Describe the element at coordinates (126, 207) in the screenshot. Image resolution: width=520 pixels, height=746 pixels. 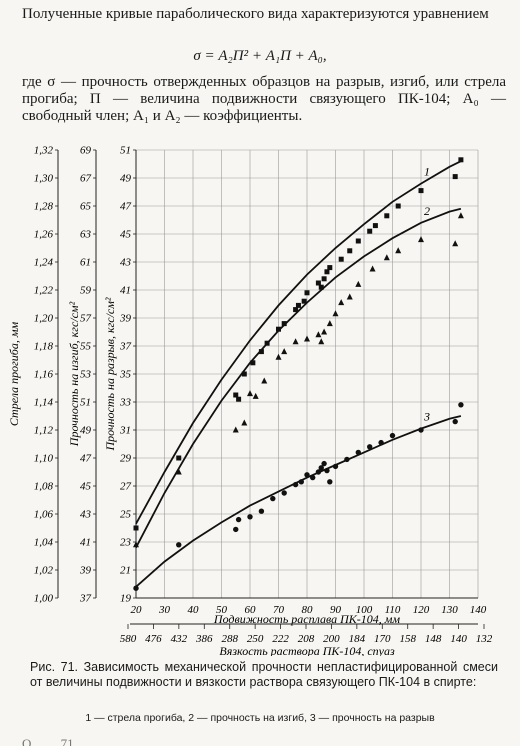
I see `y-tick-label: 47` at that location.